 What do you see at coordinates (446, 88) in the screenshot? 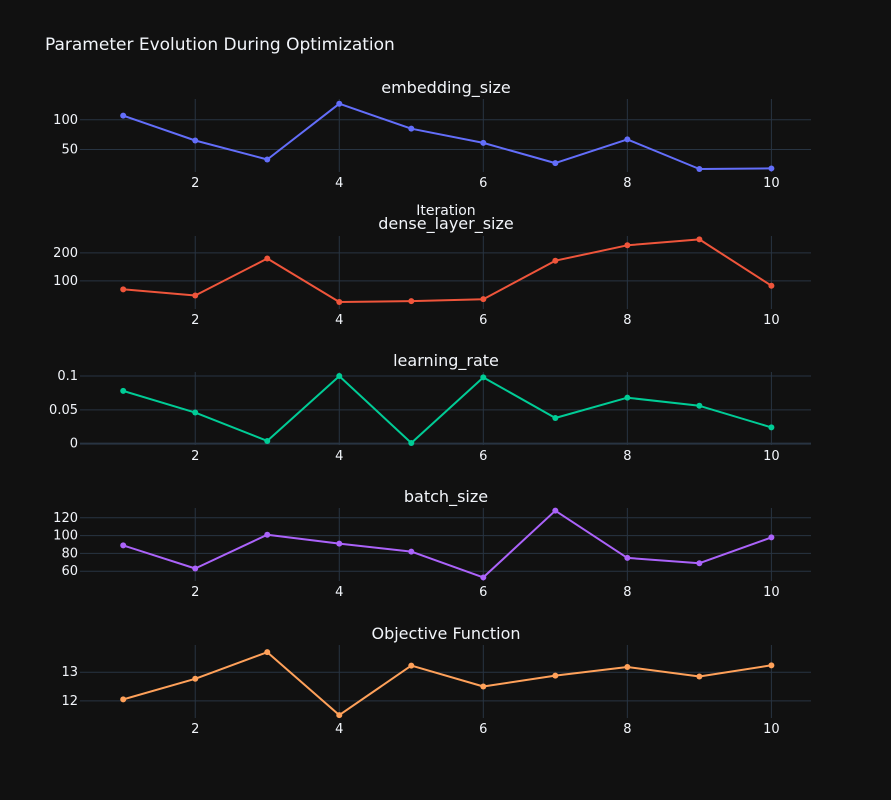
I see `subplot-title: embedding_size` at bounding box center [446, 88].